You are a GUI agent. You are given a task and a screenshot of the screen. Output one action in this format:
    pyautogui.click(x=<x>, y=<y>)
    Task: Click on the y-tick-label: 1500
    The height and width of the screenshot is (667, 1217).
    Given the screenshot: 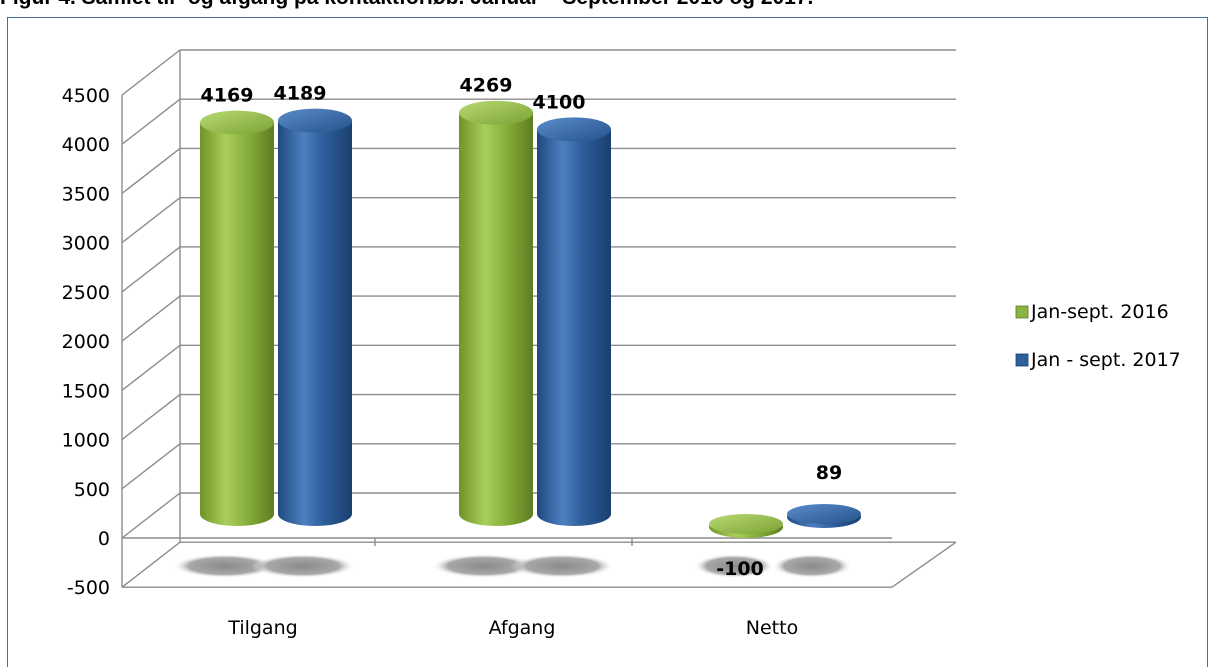 What is the action you would take?
    pyautogui.click(x=86, y=391)
    